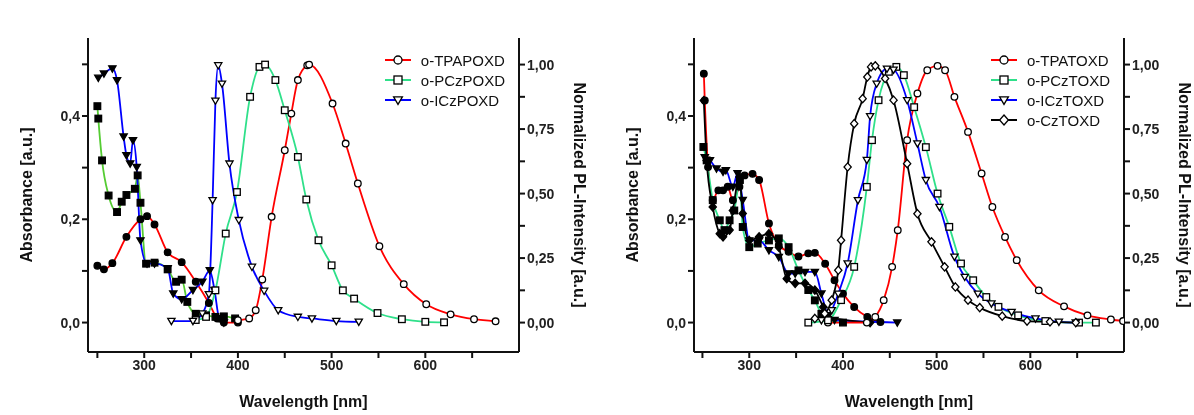  I want to click on legend-label: o-ICzPOXD, so click(460, 100).